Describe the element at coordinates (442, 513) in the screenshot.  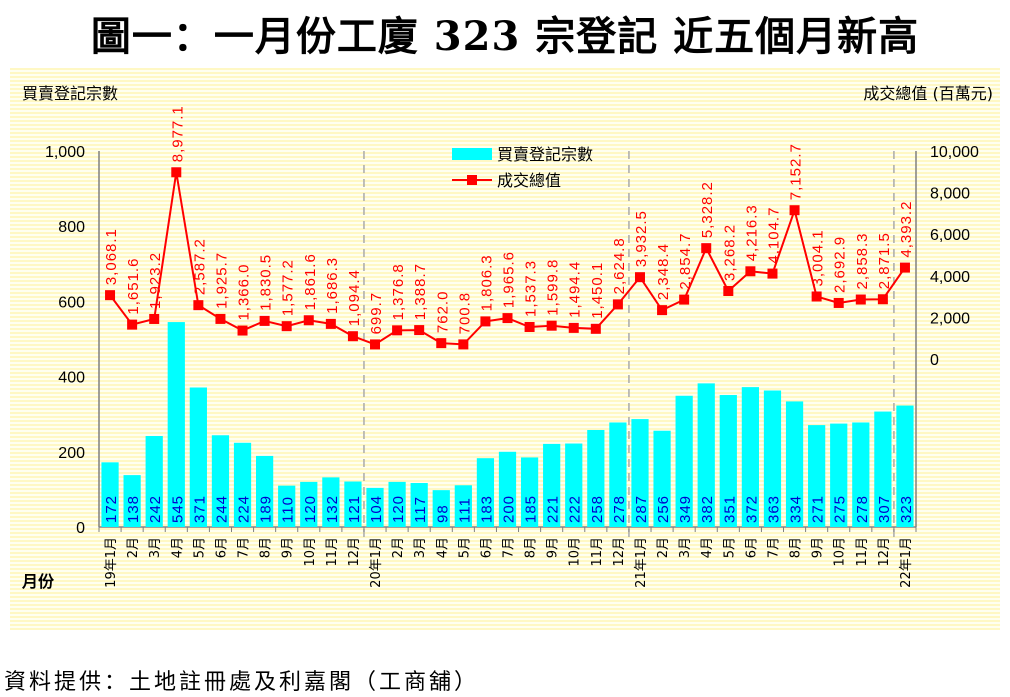
I see `bar-value-label: 98` at that location.